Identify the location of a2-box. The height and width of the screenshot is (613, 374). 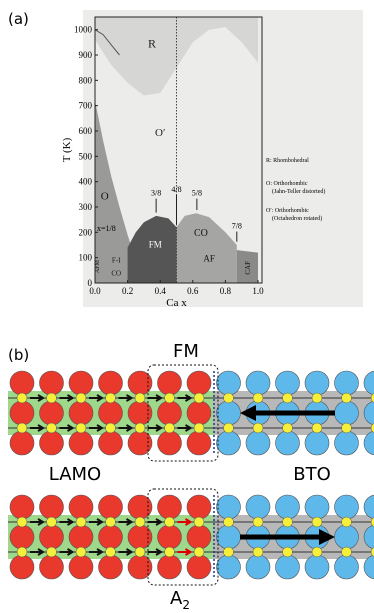
(183, 537).